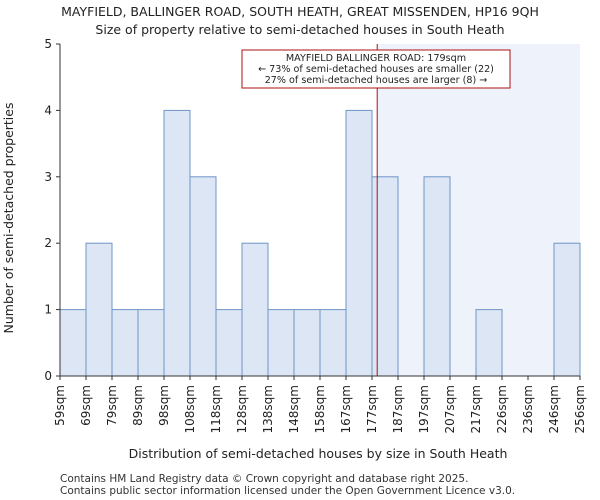 The height and width of the screenshot is (500, 600). I want to click on y-tick-label: 4, so click(48, 110).